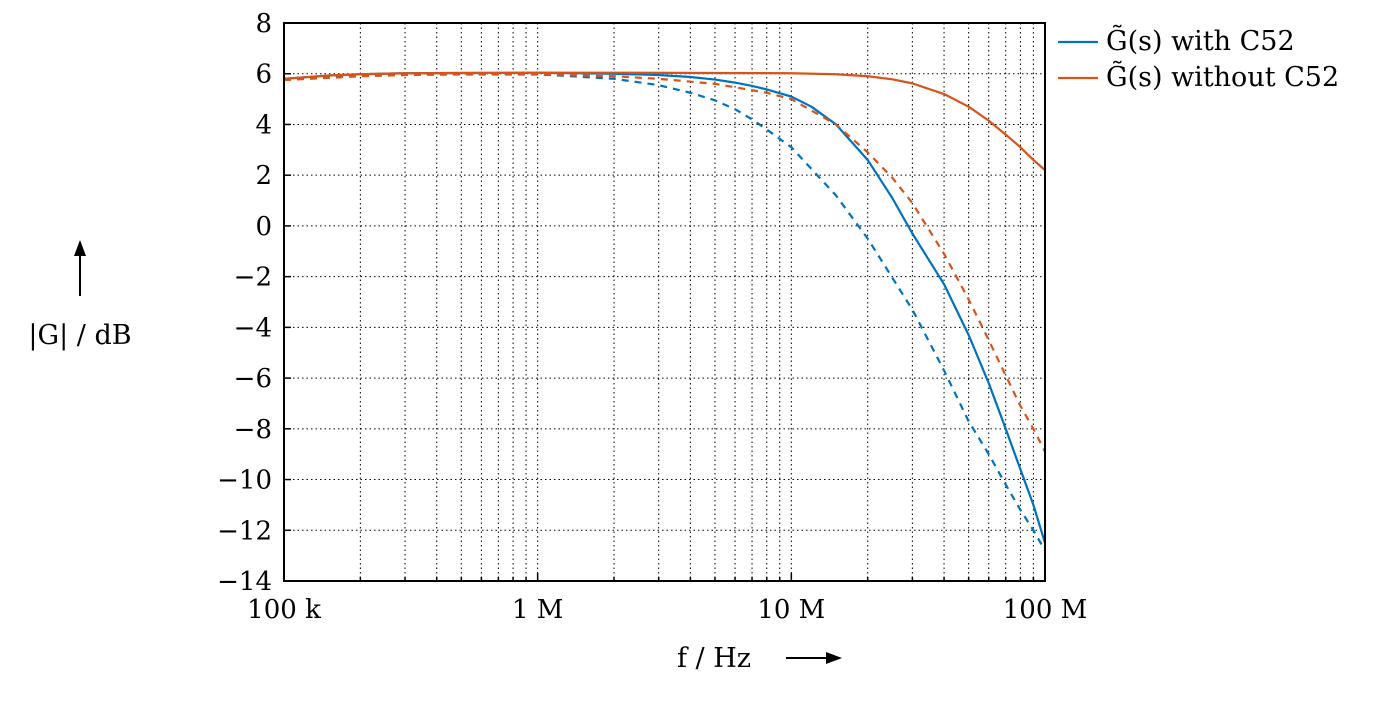 This screenshot has height=711, width=1387. Describe the element at coordinates (244, 531) in the screenshot. I see `y-tick-label: −12` at that location.